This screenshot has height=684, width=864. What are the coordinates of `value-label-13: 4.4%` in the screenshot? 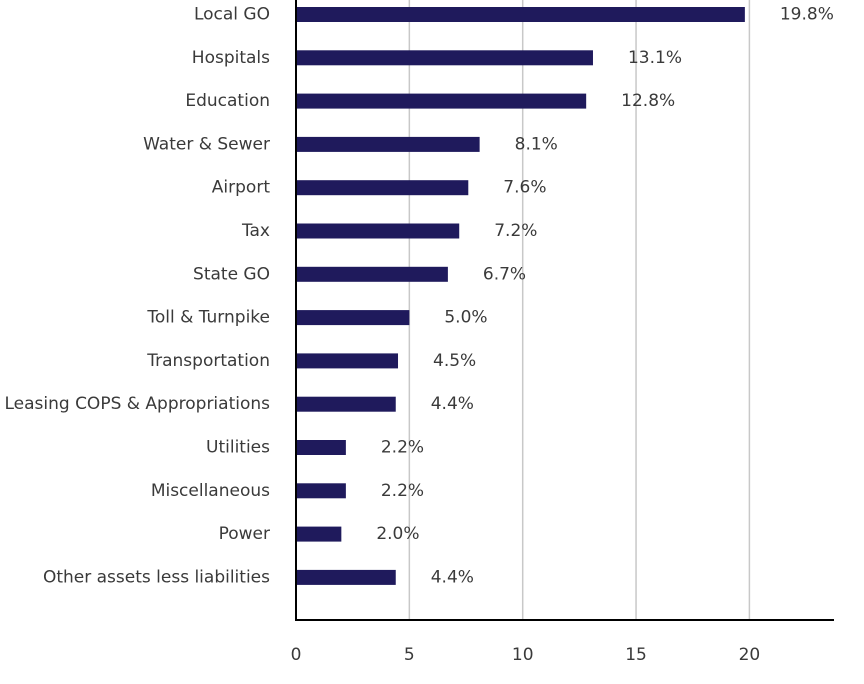 It's located at (452, 577).